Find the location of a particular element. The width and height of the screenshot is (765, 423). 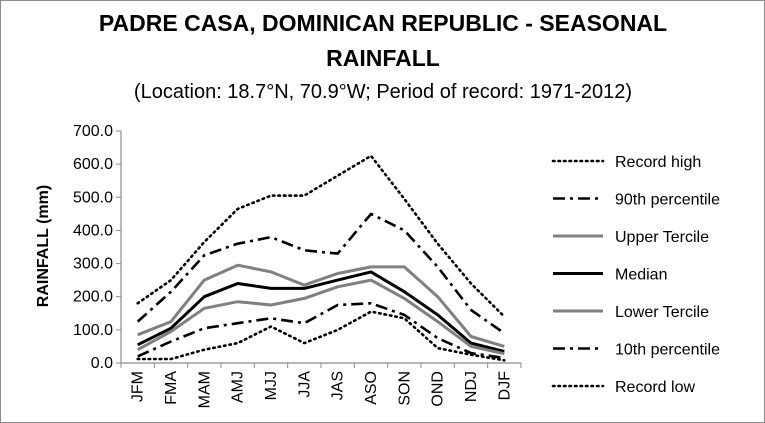

series-line-10th-percentile is located at coordinates (321, 330).